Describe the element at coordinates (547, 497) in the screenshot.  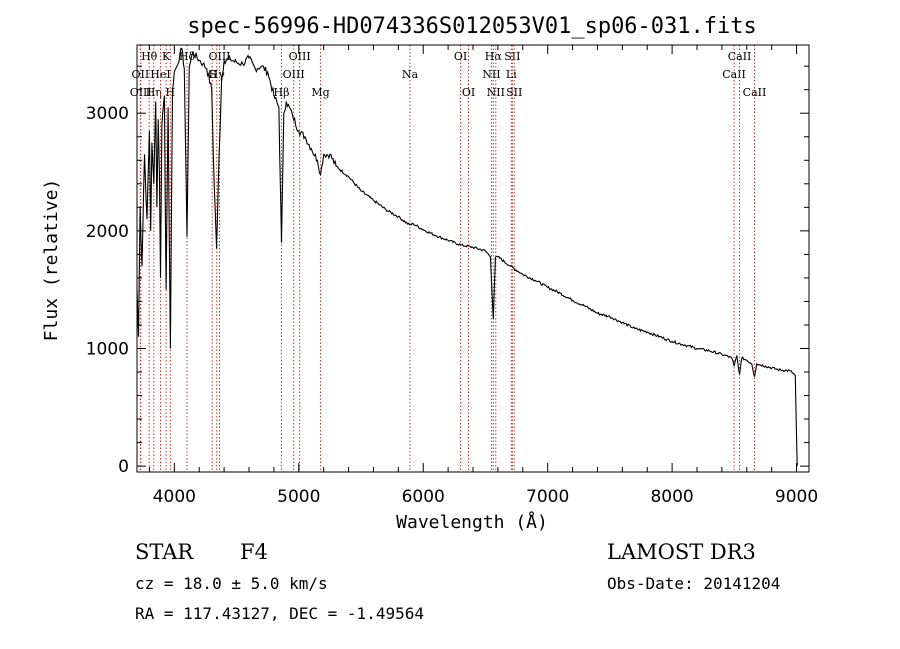
I see `x-tick-label: 7000` at that location.